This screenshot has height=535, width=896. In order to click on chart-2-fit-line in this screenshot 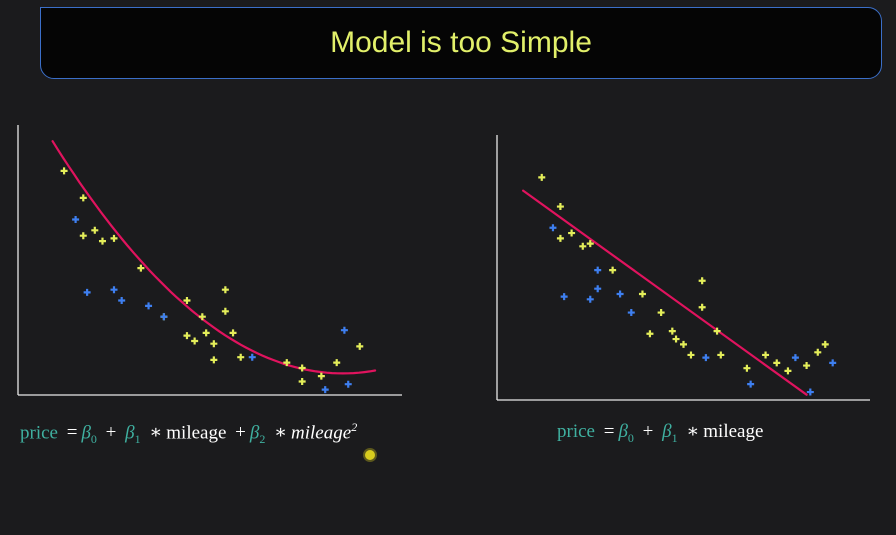, I will do `click(665, 292)`.